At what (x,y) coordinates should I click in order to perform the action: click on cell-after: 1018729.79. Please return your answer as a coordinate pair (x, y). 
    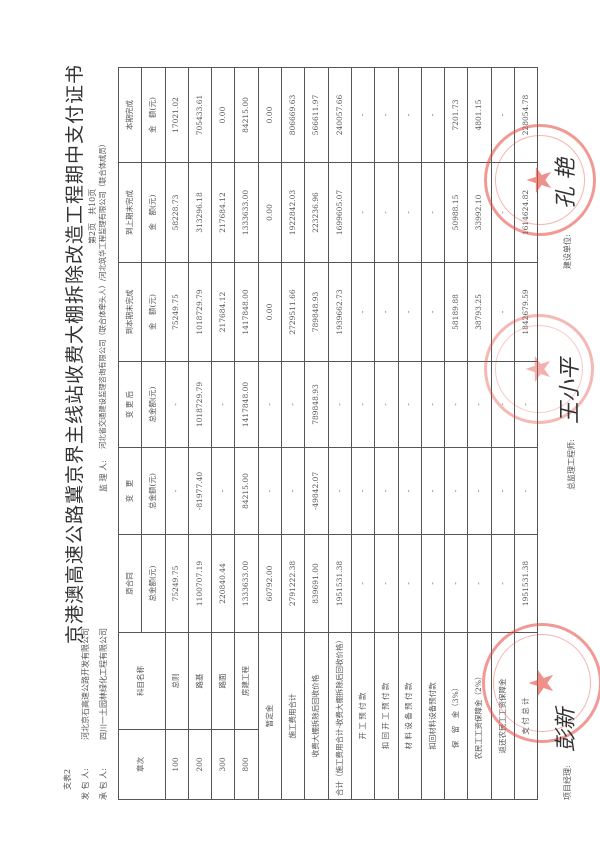
    Looking at the image, I should click on (200, 404).